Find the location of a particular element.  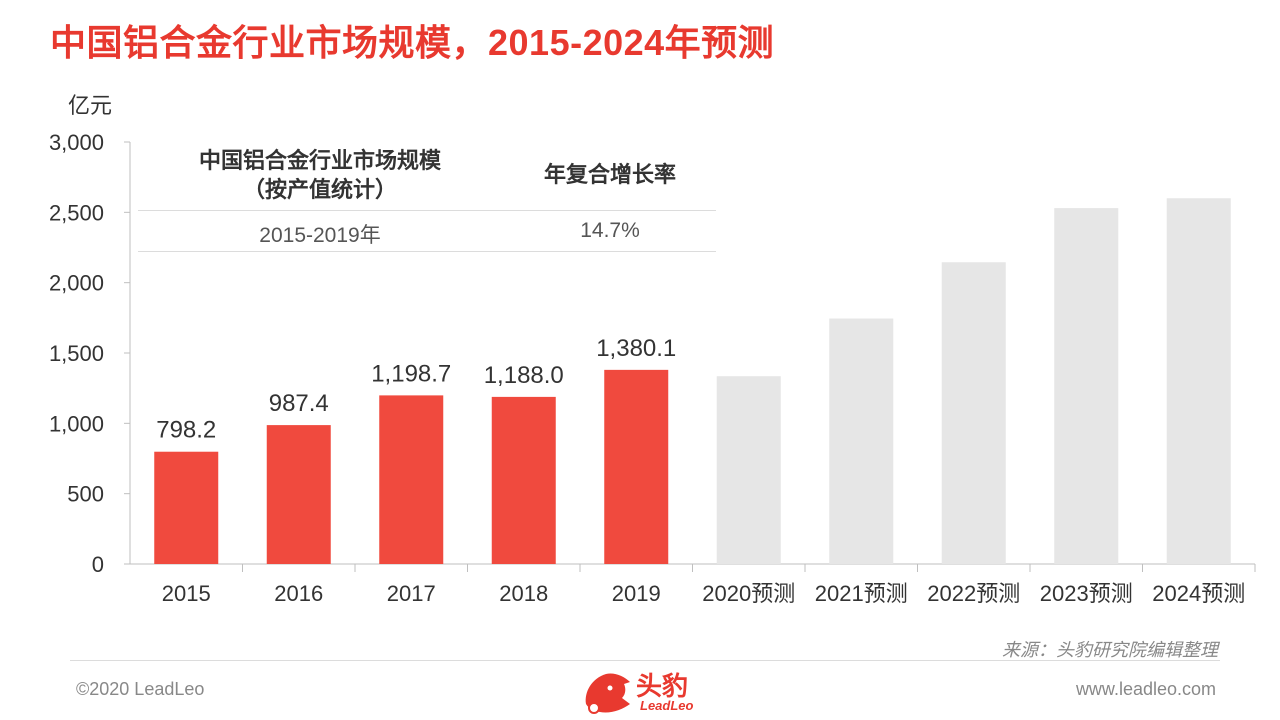

x-tick-label: 2023预测 is located at coordinates (1086, 593).